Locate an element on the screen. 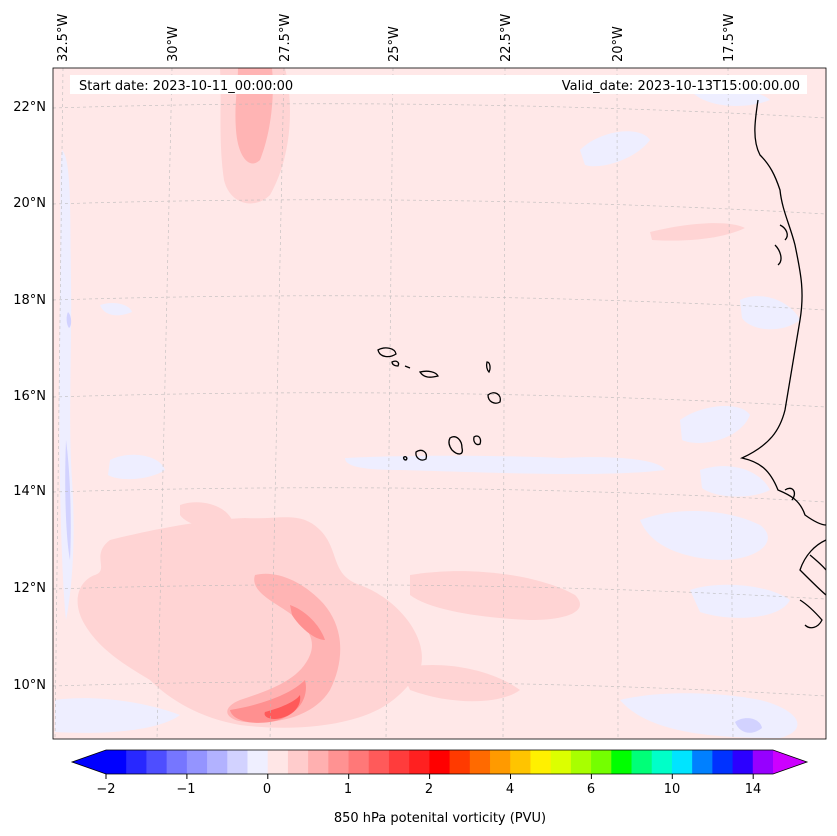 This screenshot has width=837, height=836. colorbar-extend-left is located at coordinates (89, 762).